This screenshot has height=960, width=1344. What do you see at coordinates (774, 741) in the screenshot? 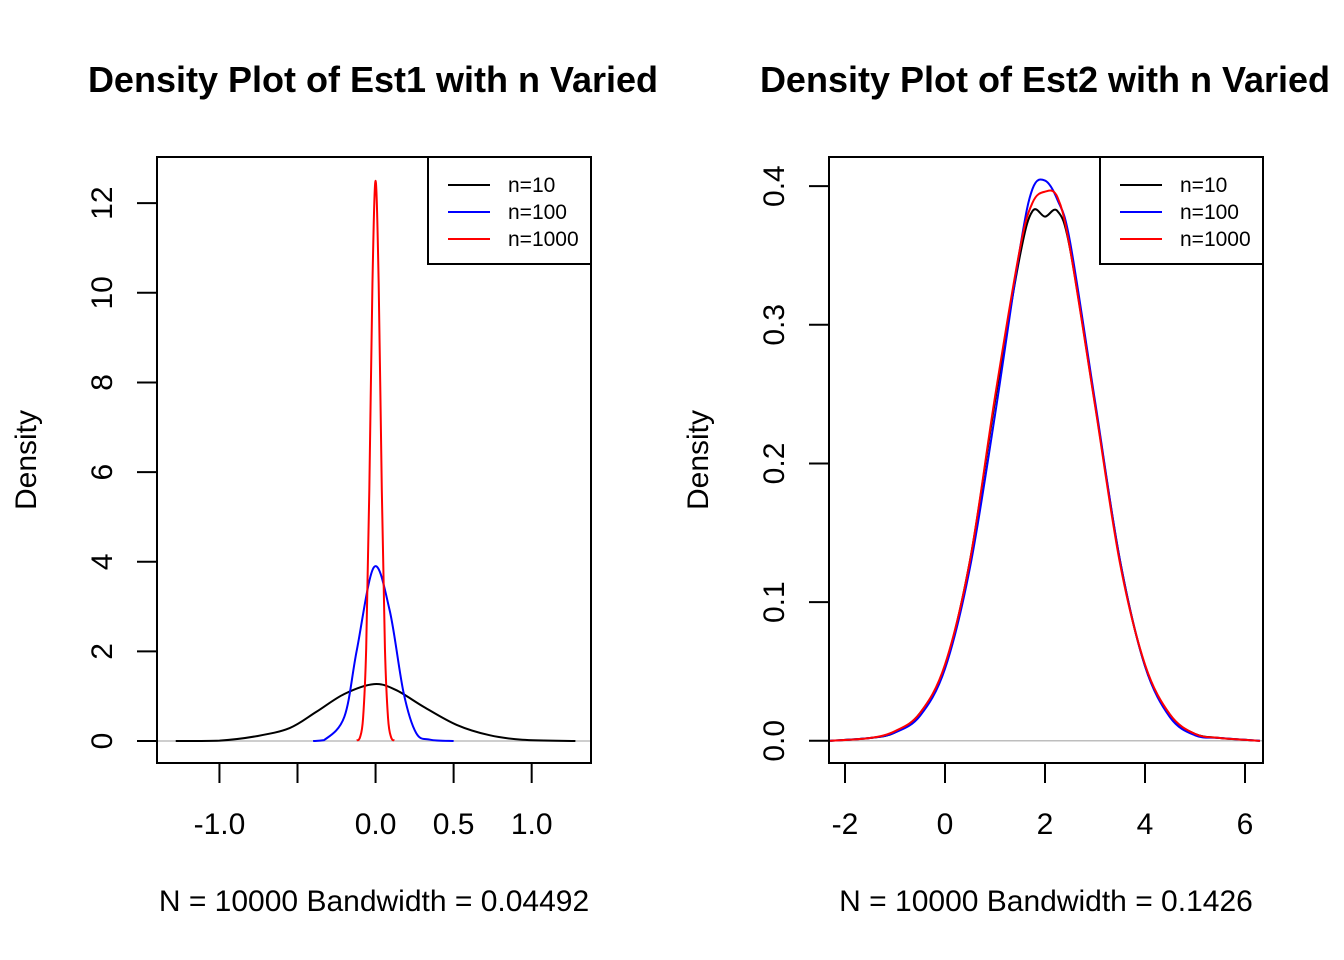
I see `y-tick-label: 0.0` at bounding box center [774, 741].